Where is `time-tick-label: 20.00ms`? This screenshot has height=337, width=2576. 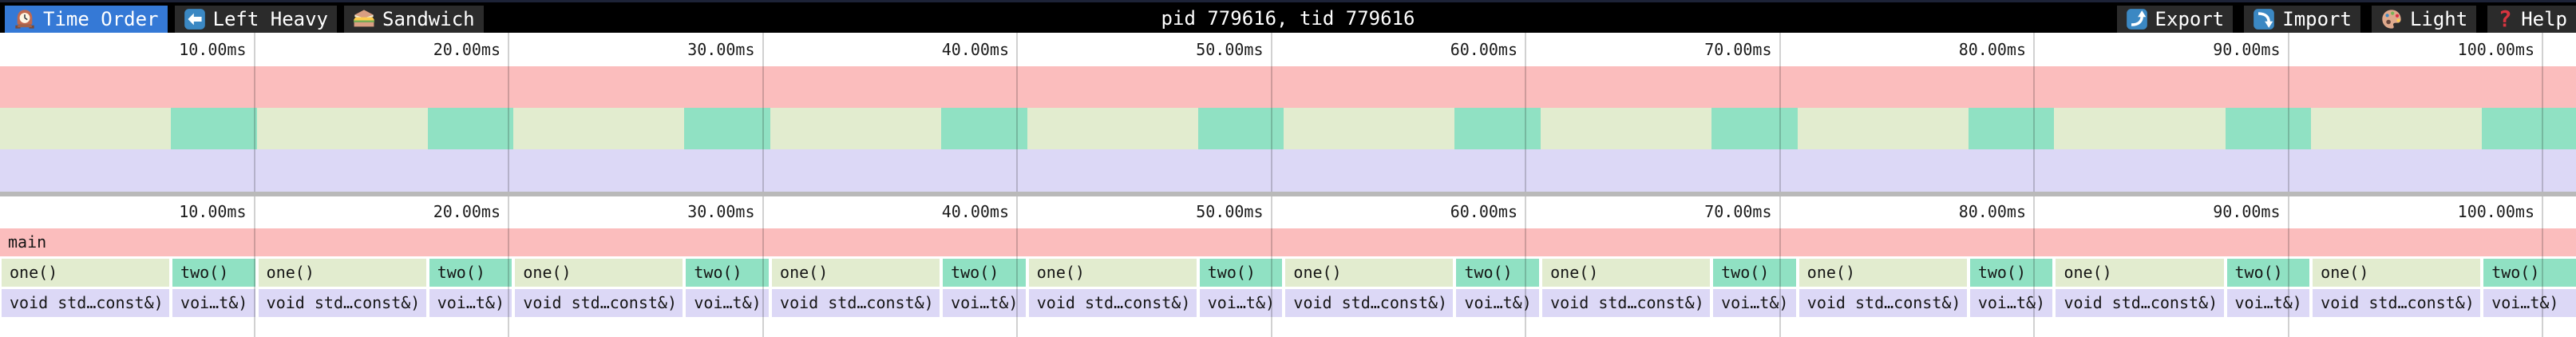 time-tick-label: 20.00ms is located at coordinates (467, 49).